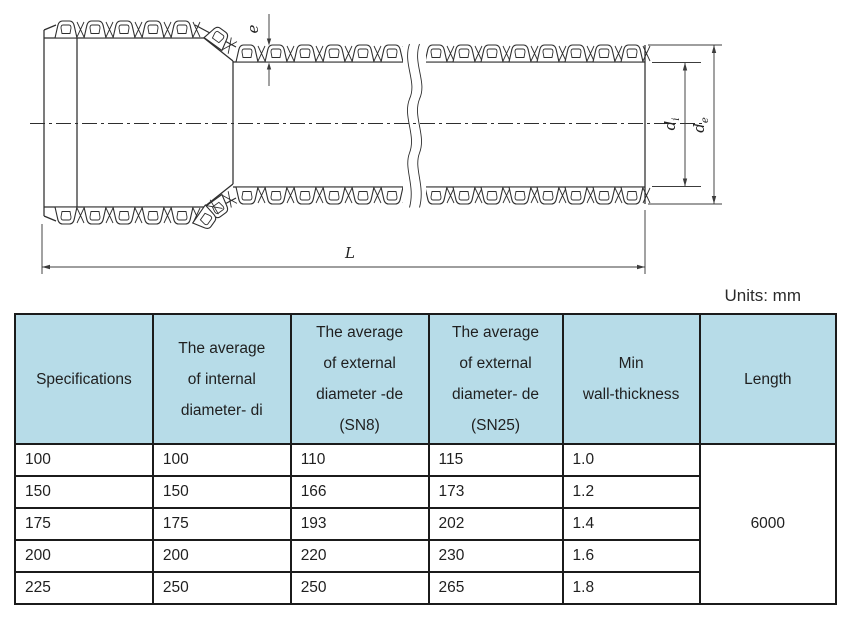 Image resolution: width=850 pixels, height=617 pixels. I want to click on cell-de-sn25: 230, so click(495, 556).